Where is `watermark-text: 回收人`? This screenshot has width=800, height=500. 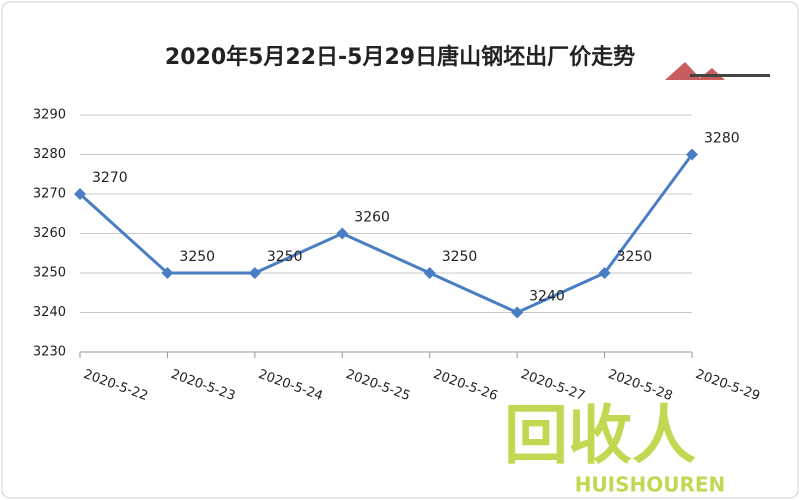 watermark-text: 回收人 is located at coordinates (600, 437).